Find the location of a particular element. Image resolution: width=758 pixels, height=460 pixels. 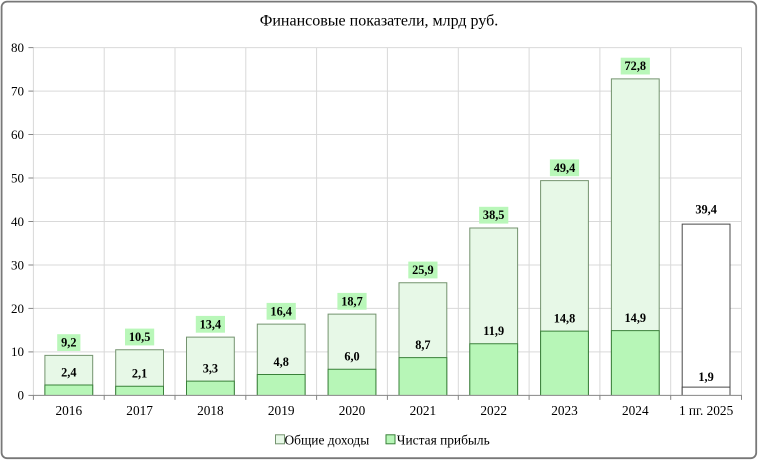

svg-text: 2017 is located at coordinates (139, 410).